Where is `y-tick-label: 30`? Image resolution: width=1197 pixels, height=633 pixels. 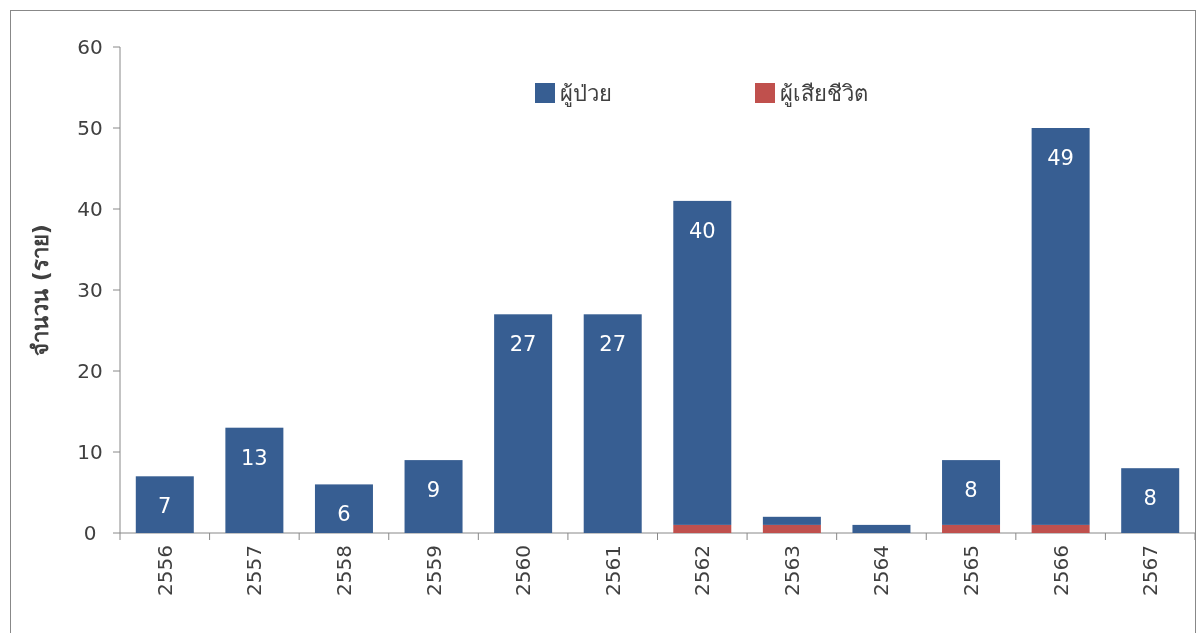 y-tick-label: 30 is located at coordinates (90, 290).